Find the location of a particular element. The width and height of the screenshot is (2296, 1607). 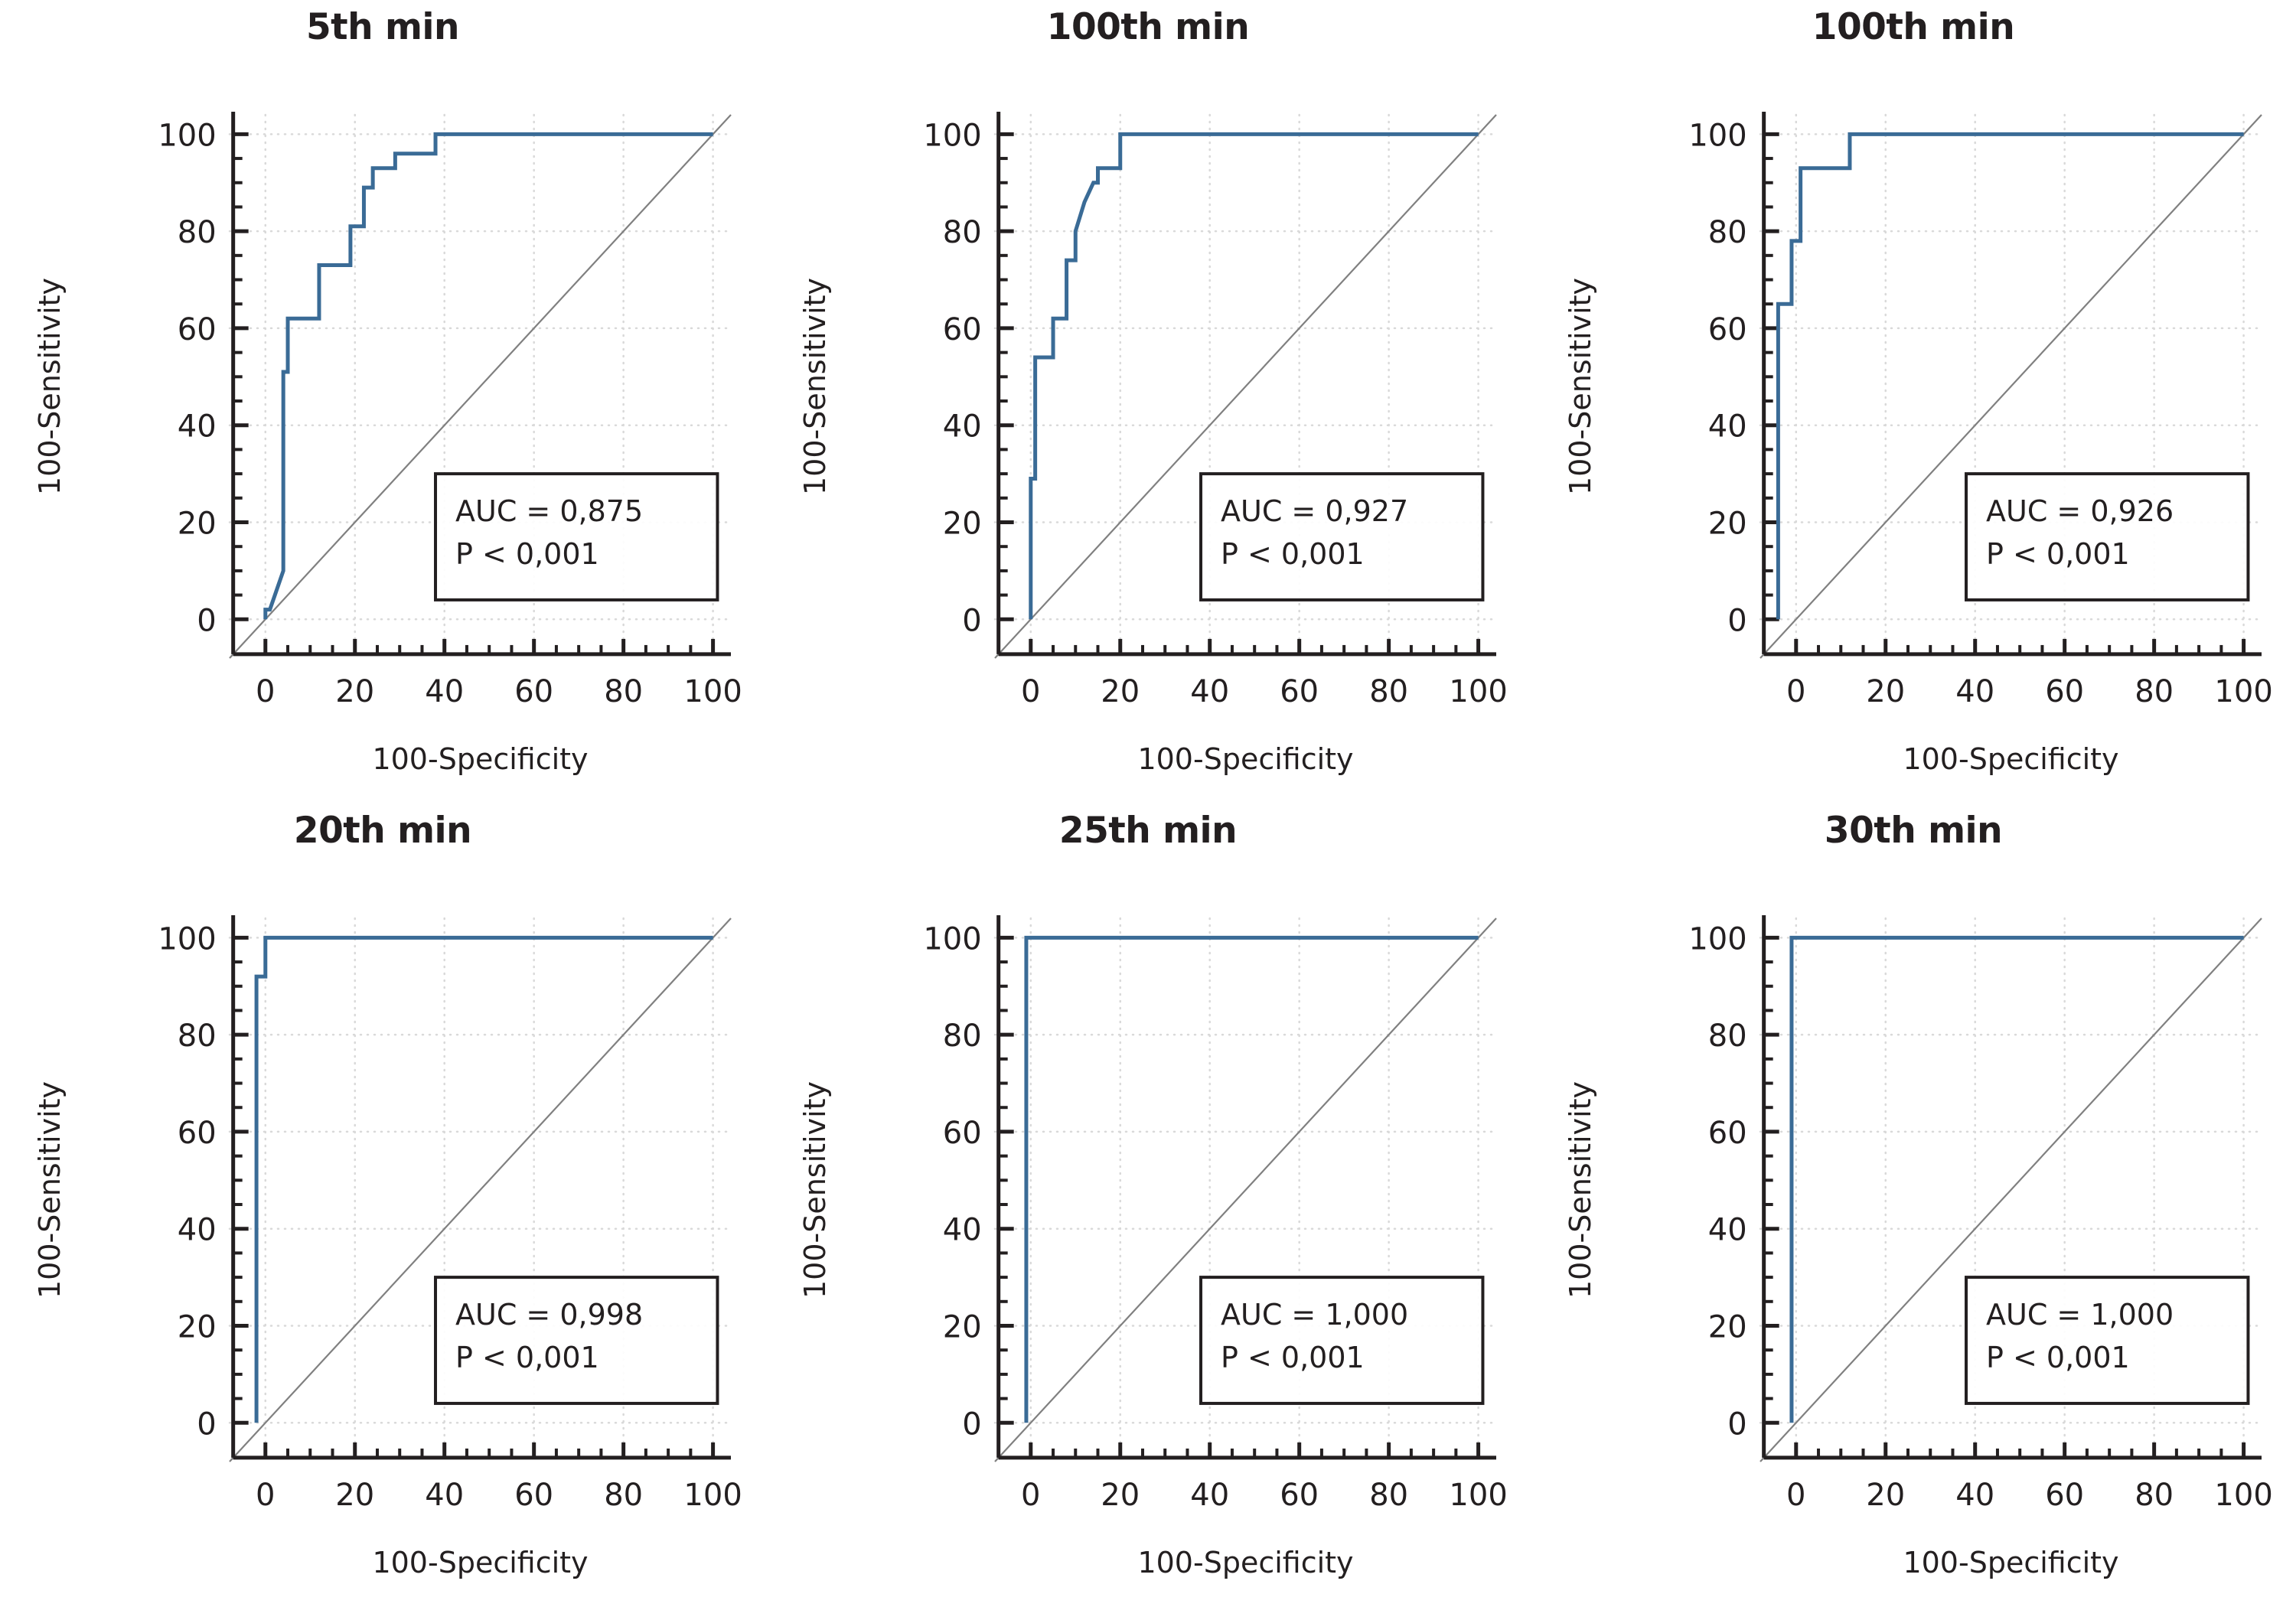

auc-value-label: AUC = 0,875 is located at coordinates (549, 511).